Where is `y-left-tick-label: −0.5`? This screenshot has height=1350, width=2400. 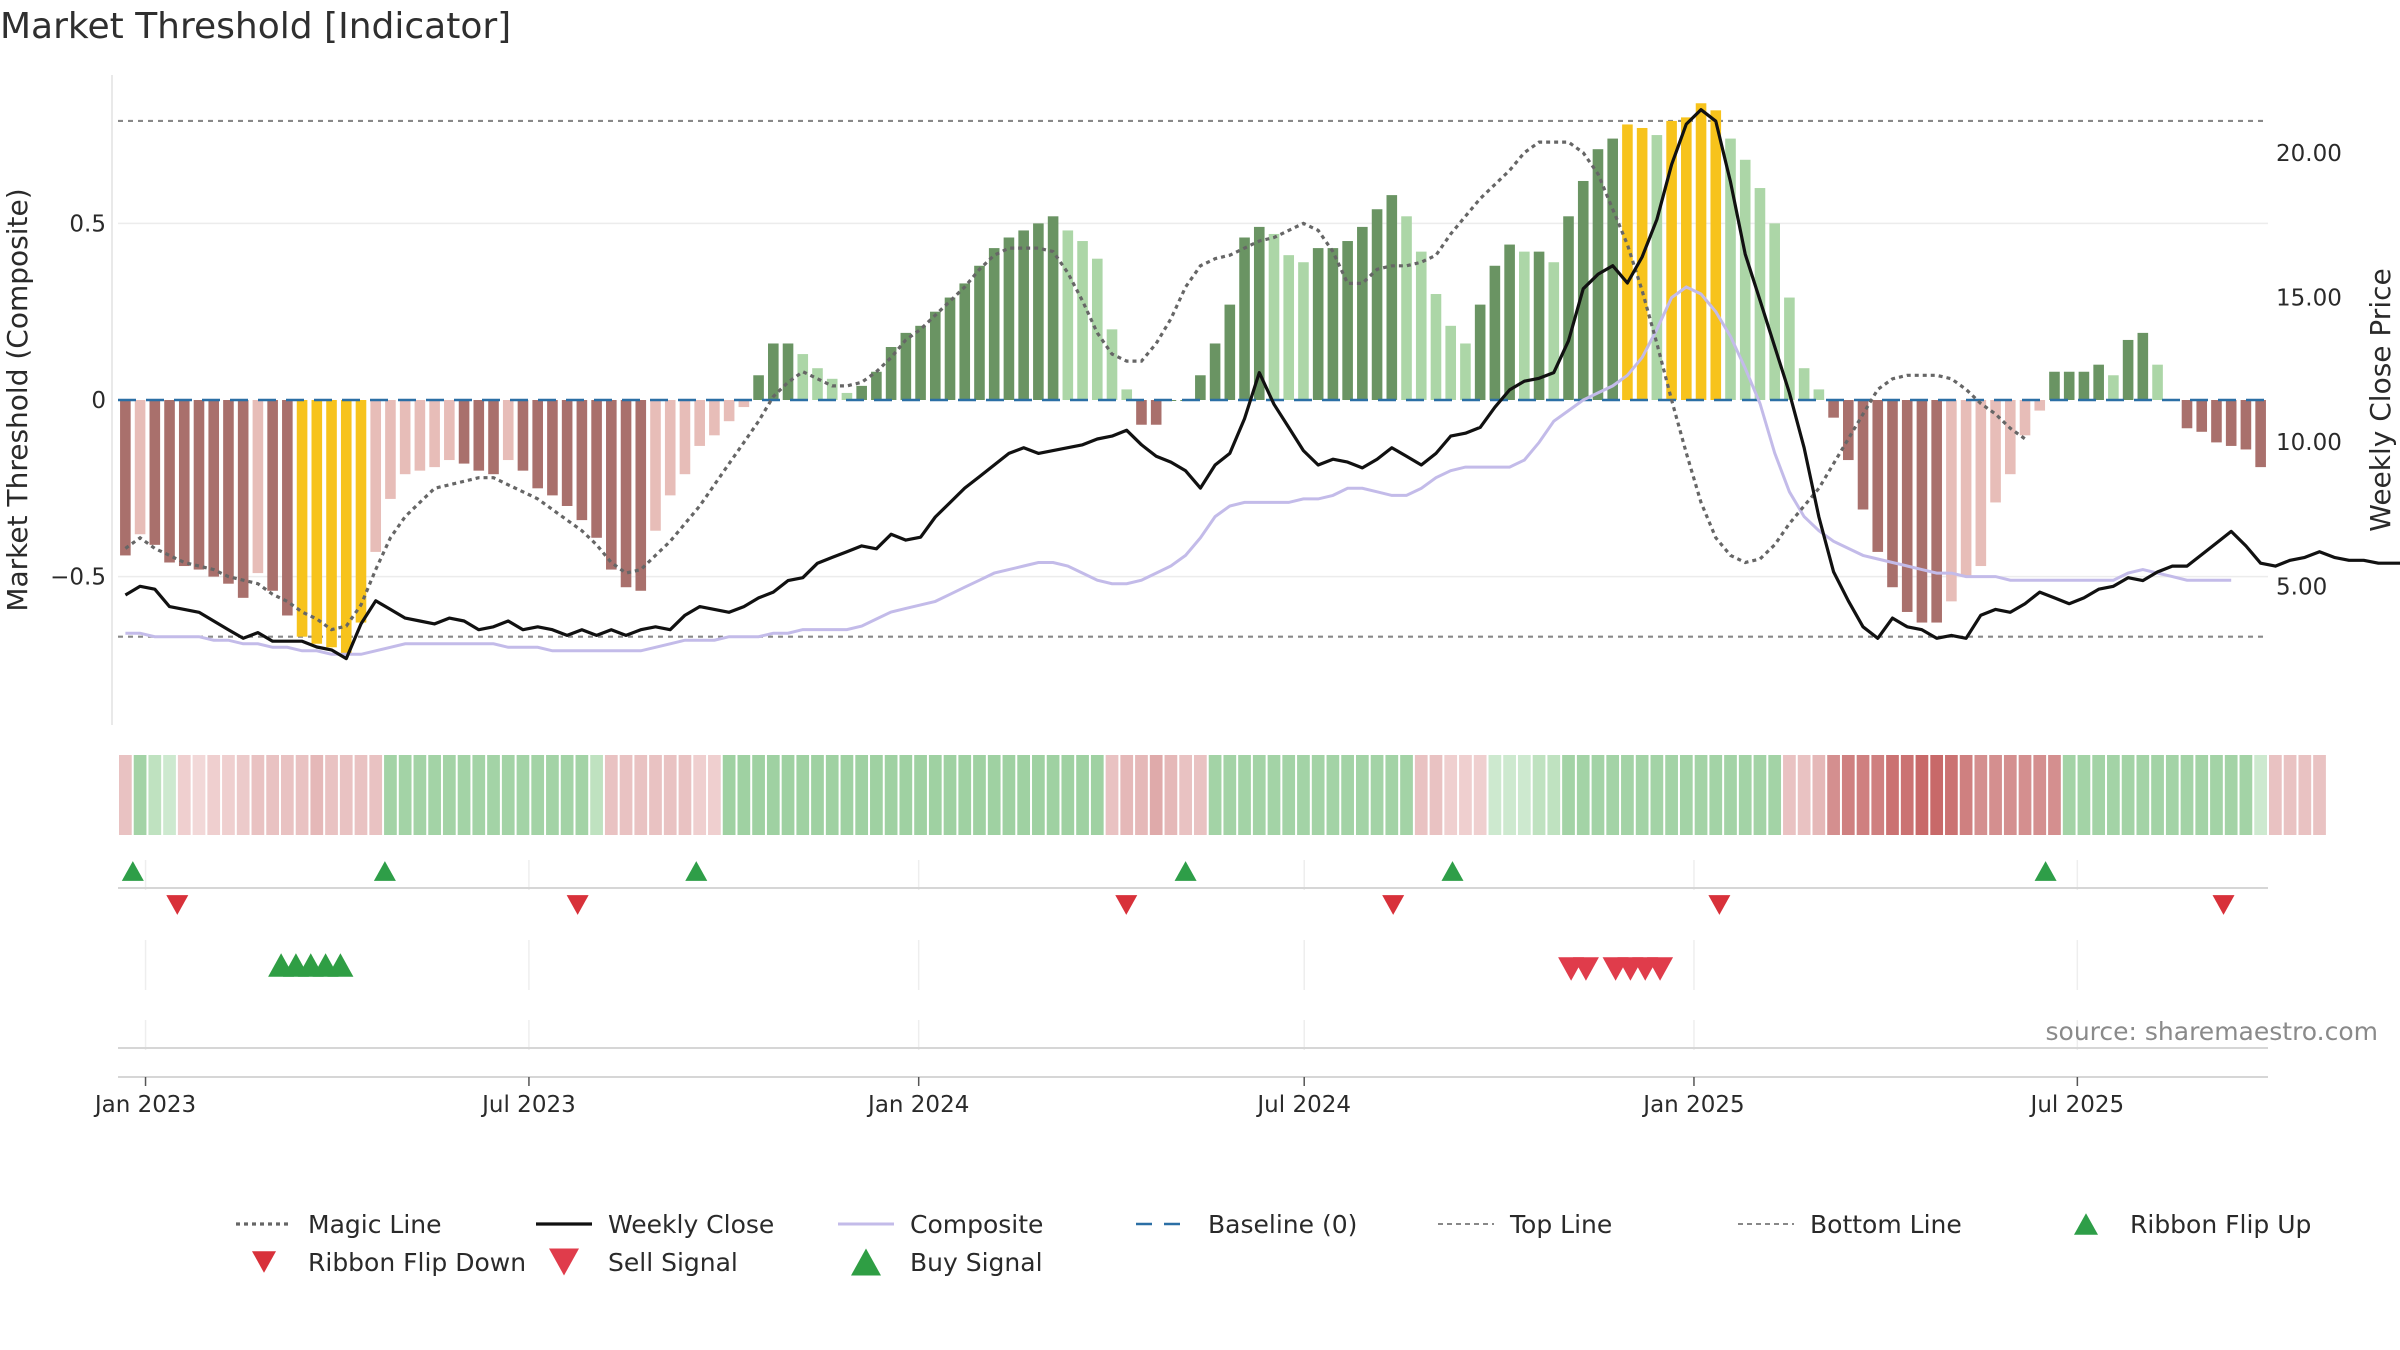 y-left-tick-label: −0.5 is located at coordinates (78, 578).